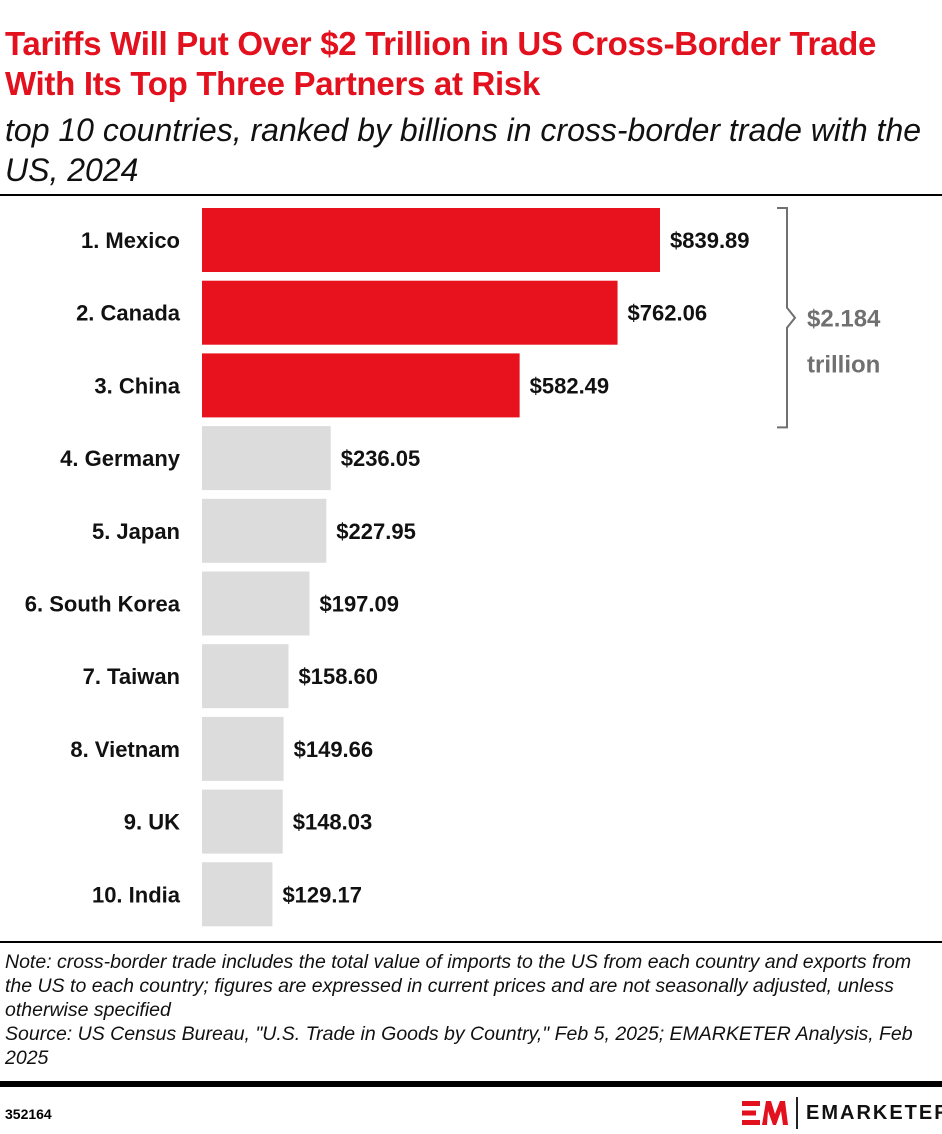 This screenshot has height=1134, width=942. I want to click on category-label: 4. Germany, so click(120, 458).